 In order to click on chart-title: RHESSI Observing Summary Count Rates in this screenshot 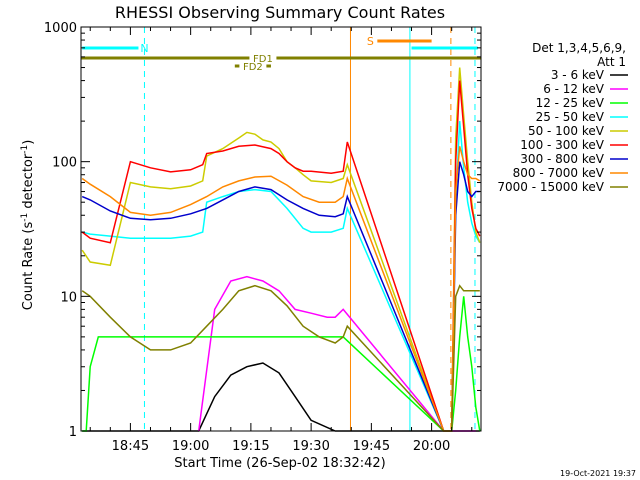, I will do `click(280, 12)`.